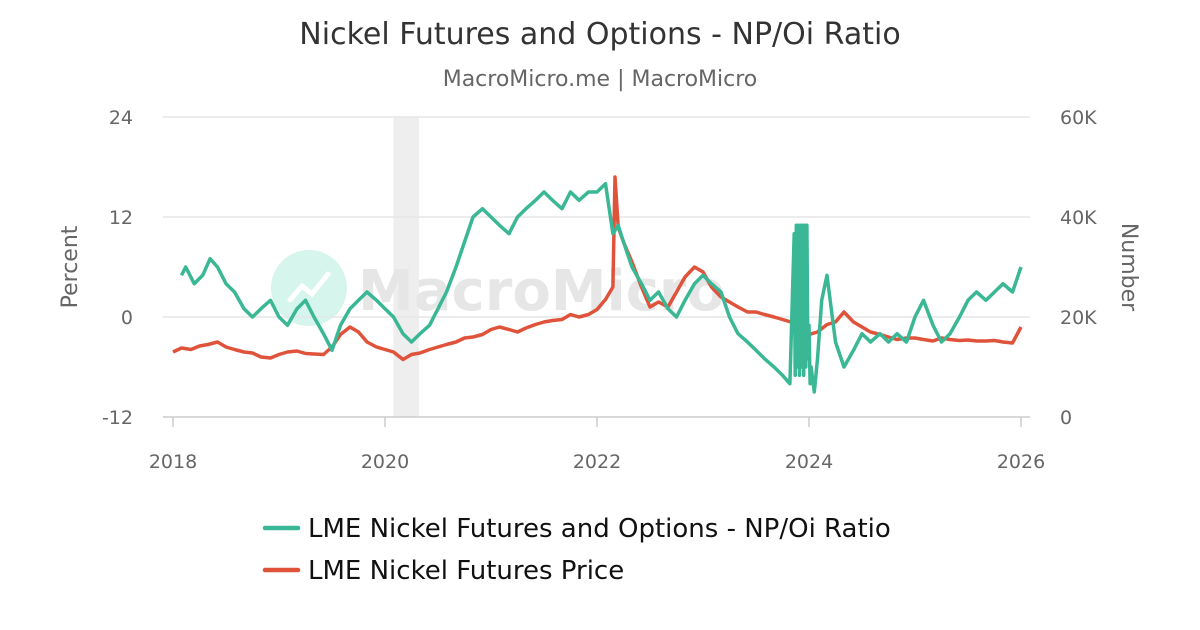 This screenshot has width=1200, height=630. I want to click on watermark-logo-line-icon, so click(309, 287).